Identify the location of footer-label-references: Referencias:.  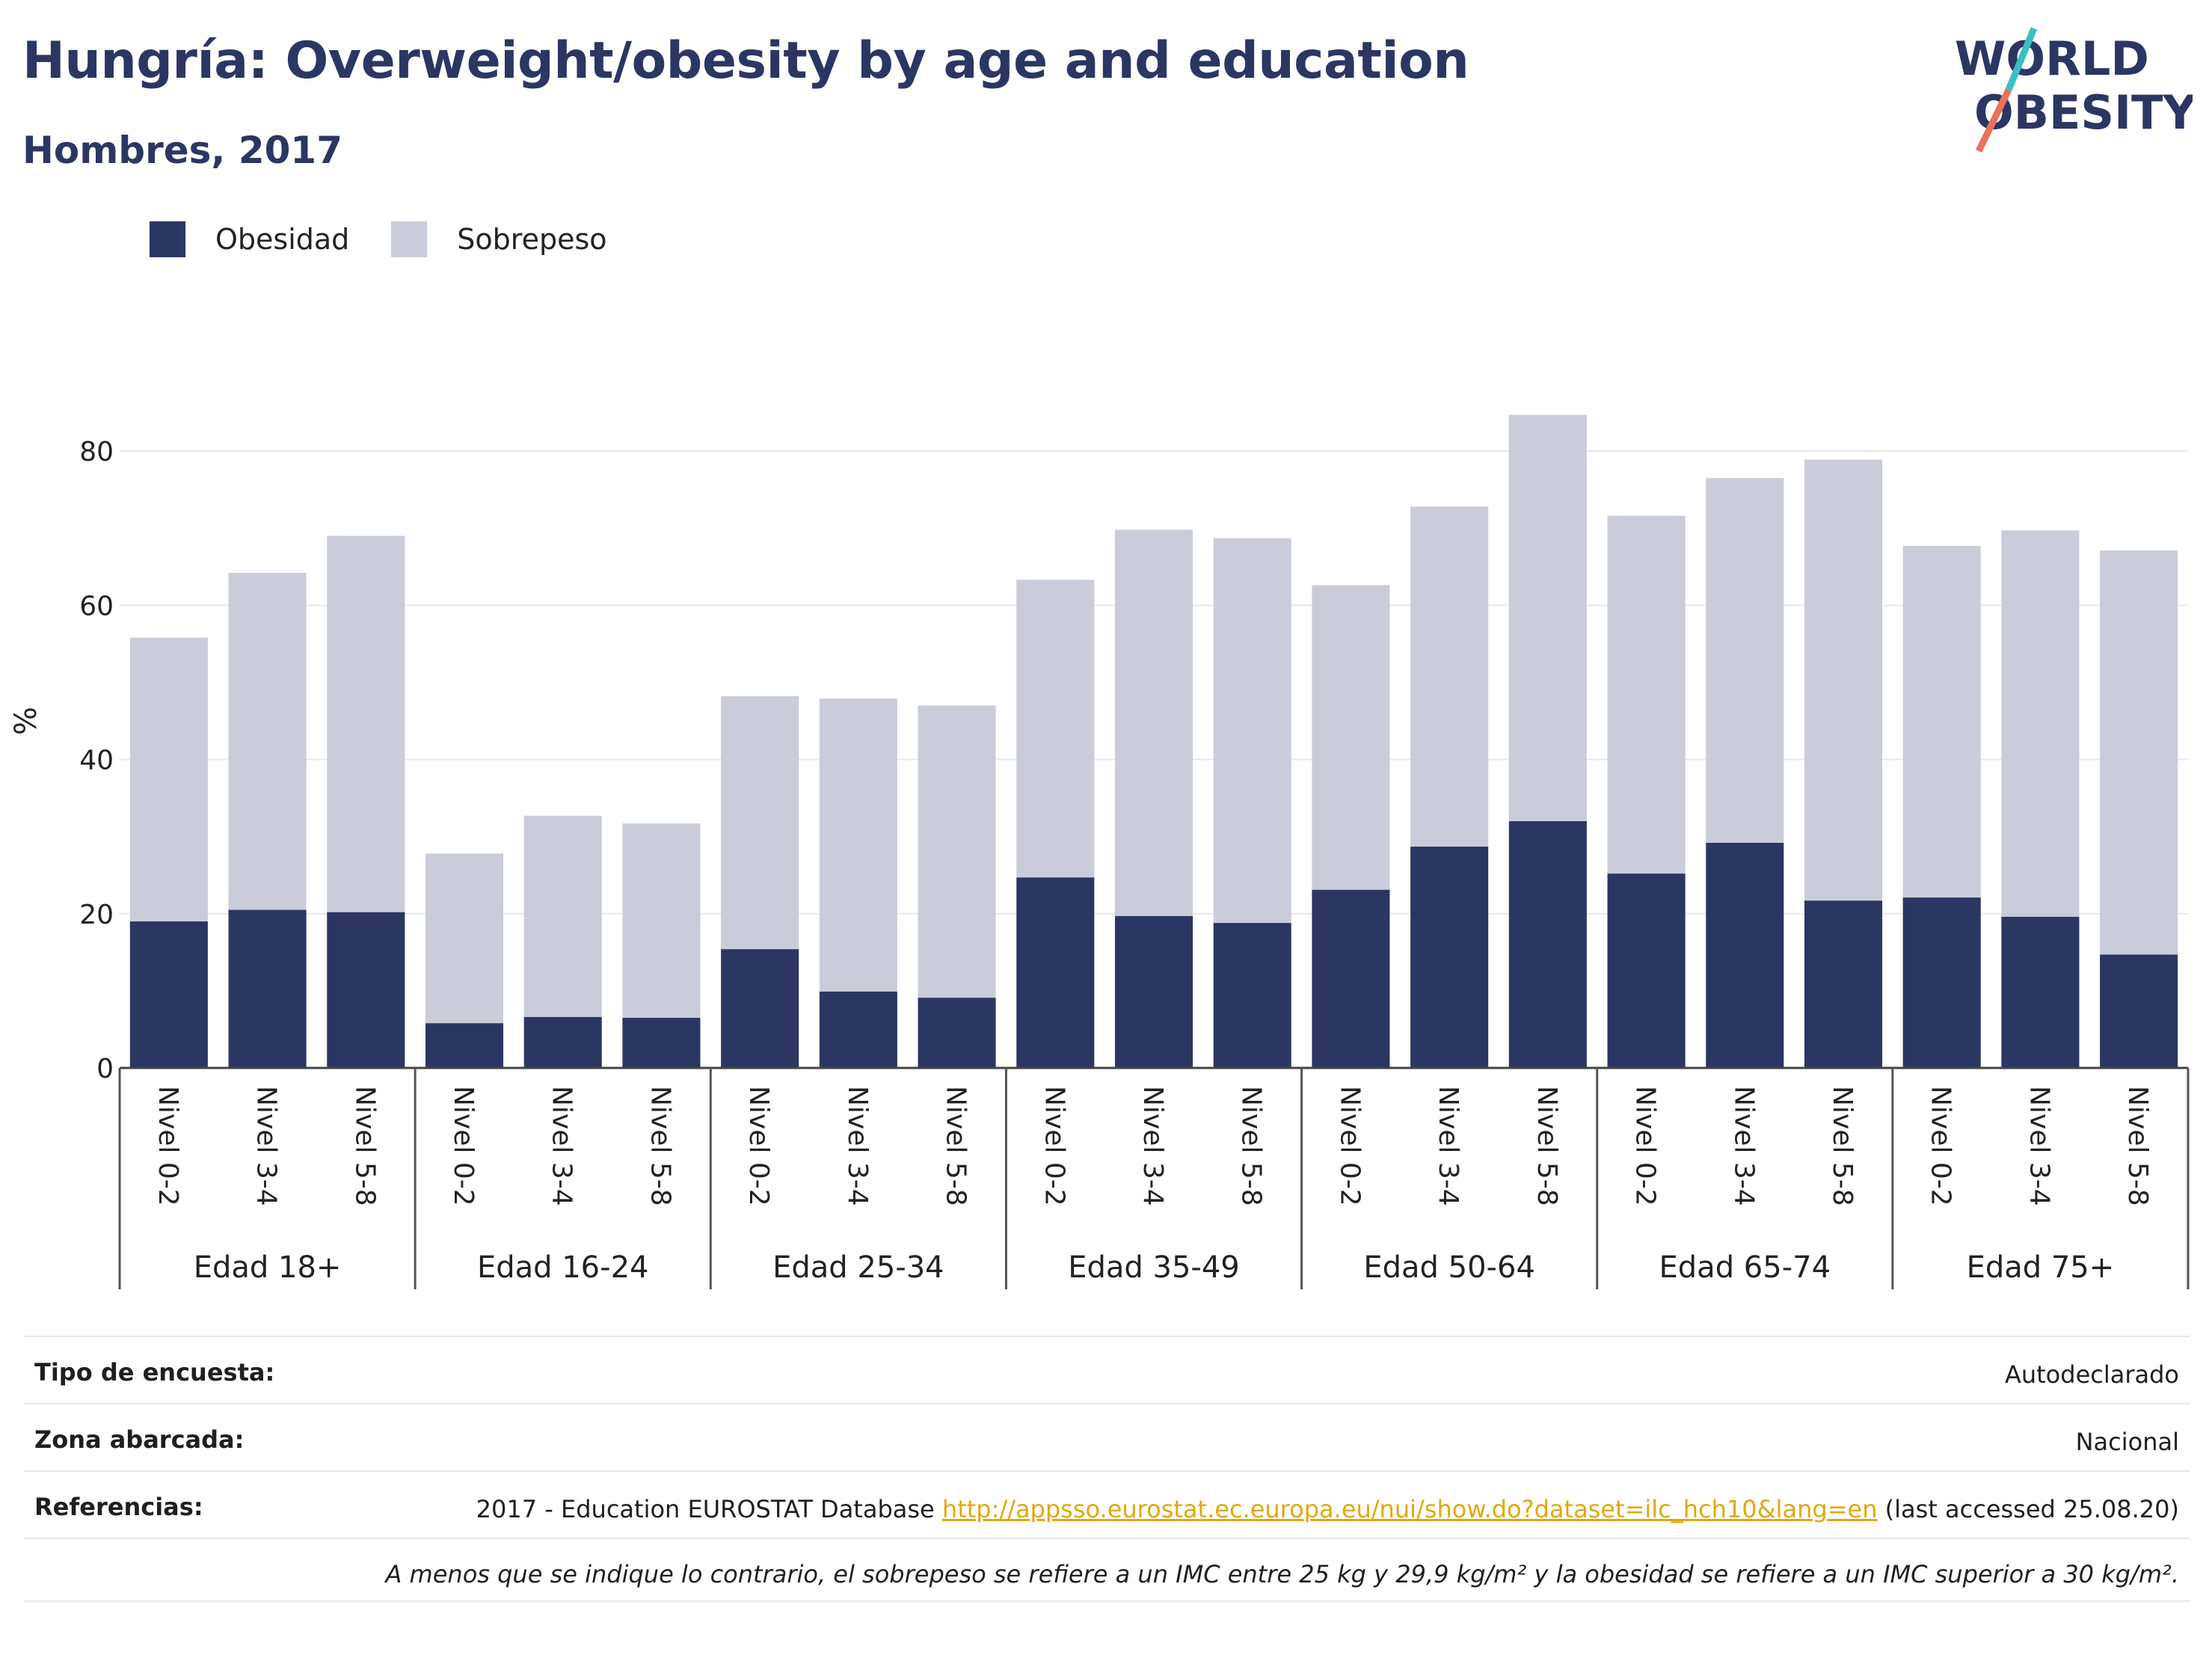
(118, 1507).